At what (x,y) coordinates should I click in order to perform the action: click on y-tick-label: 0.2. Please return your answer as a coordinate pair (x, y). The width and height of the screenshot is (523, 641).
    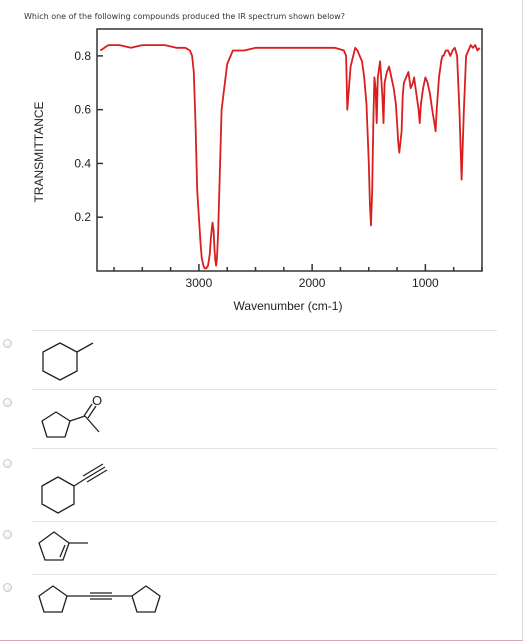
    Looking at the image, I should click on (82, 217).